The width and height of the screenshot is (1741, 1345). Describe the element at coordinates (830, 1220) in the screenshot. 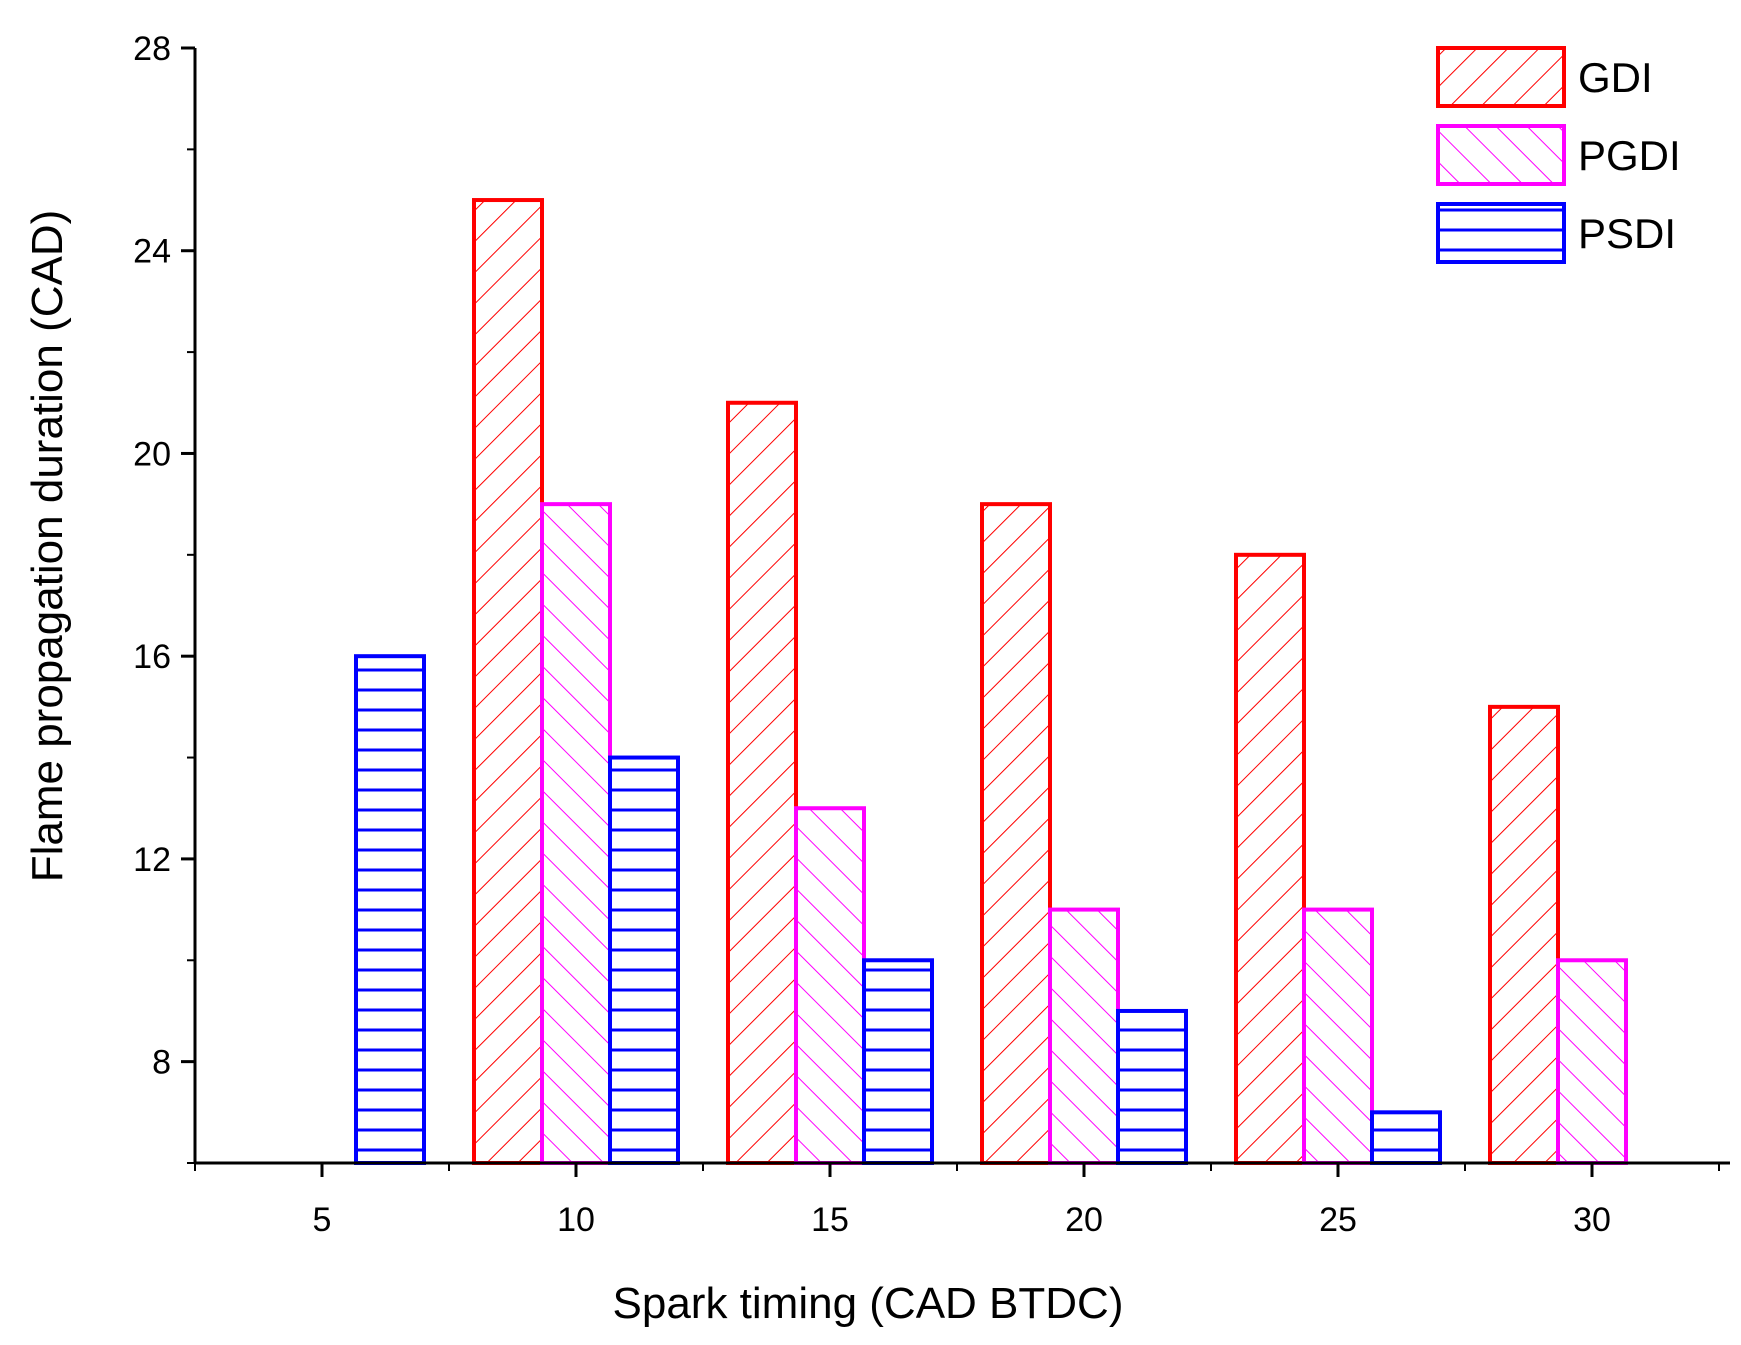

I see `x-tick-label: 15` at that location.